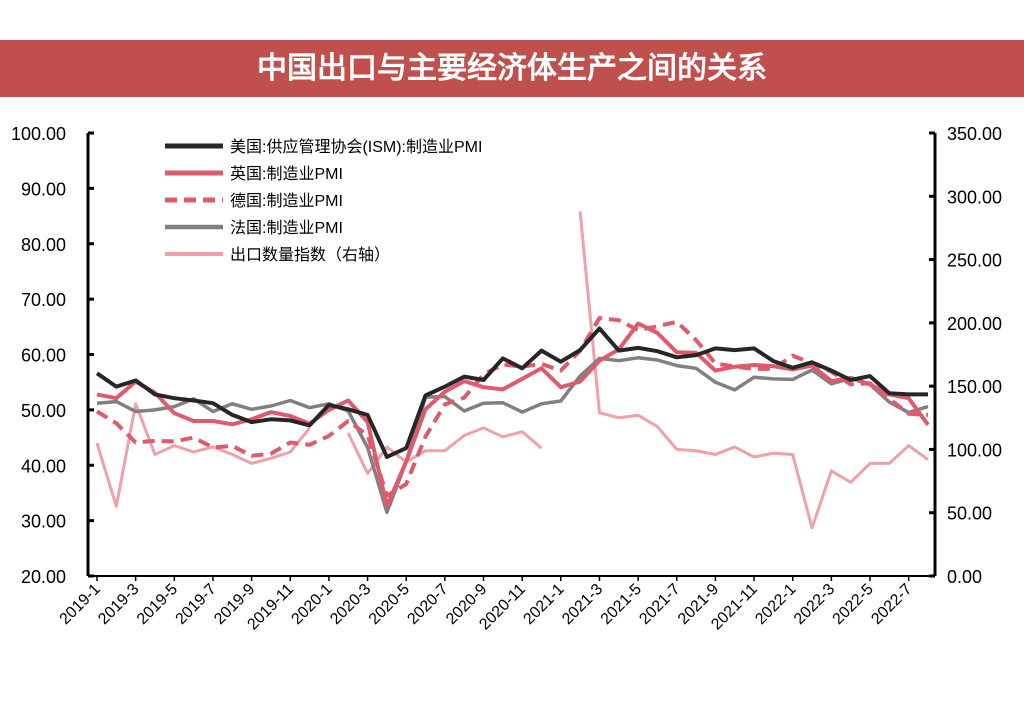  What do you see at coordinates (974, 387) in the screenshot?
I see `right-tick-label: 150.00` at bounding box center [974, 387].